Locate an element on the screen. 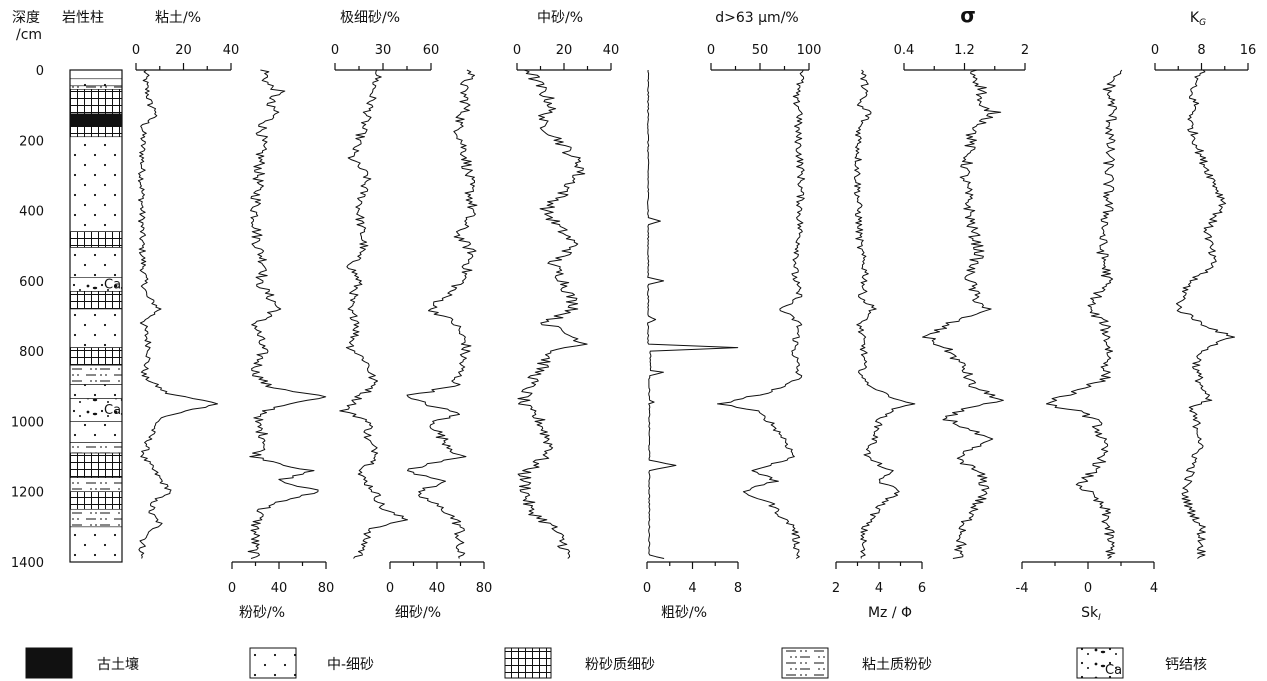 This screenshot has width=1267, height=681. panel-cs: 0 4 8 粗砂/% is located at coordinates (692, 345).